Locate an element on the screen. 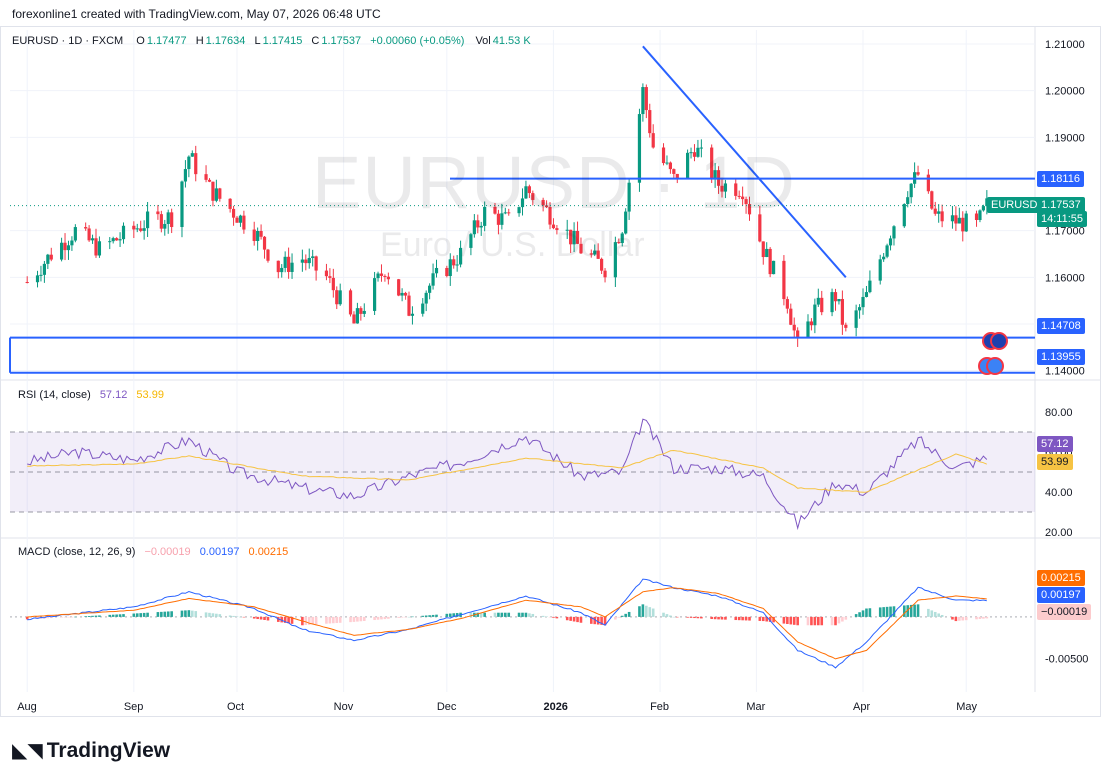 This screenshot has width=1110, height=781. tradingview-logo: ◣◥ TradingView is located at coordinates (91, 750).